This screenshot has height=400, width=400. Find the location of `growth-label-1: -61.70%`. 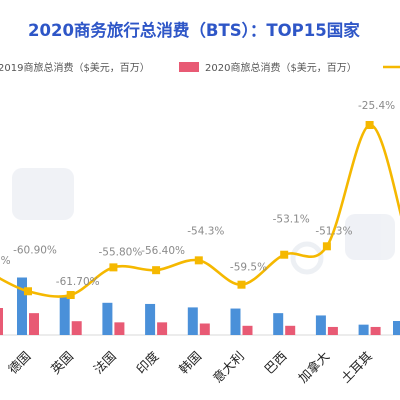

growth-label-1: -61.70% is located at coordinates (78, 282).